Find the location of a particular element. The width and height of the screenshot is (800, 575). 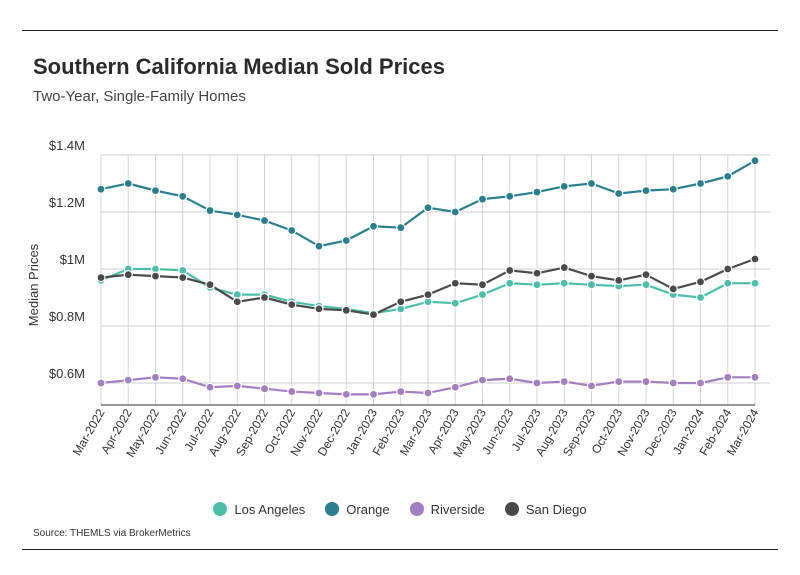

chart-subtitle: Two-Year, Single-Family Homes is located at coordinates (139, 96).